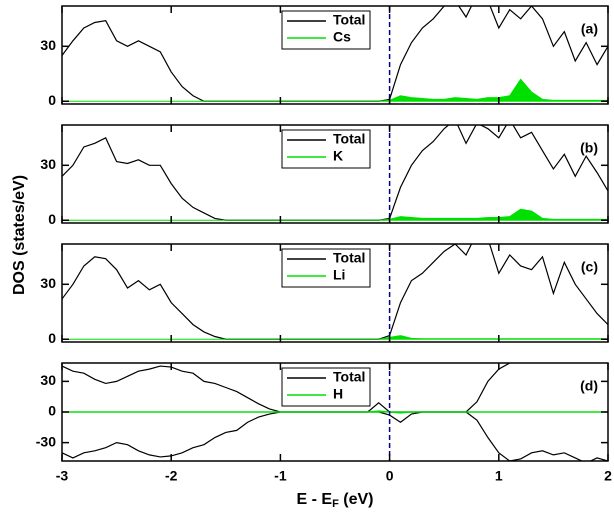 The width and height of the screenshot is (614, 514). I want to click on legend-label: K, so click(338, 156).